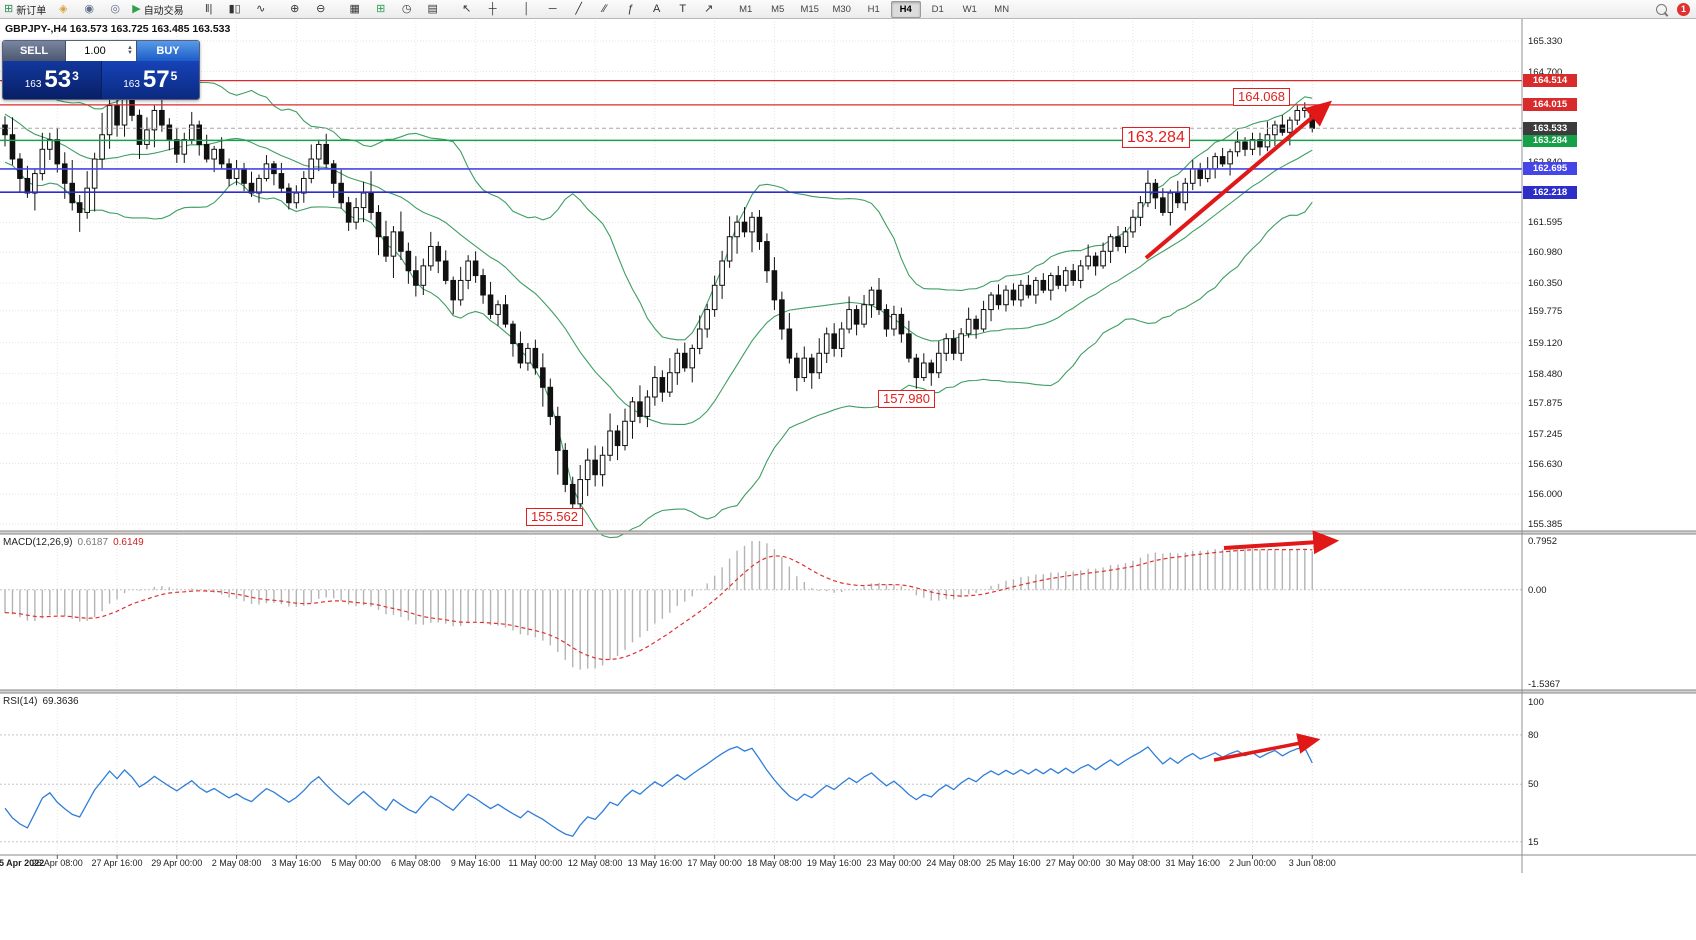  I want to click on toolbar-left-group: ⊞ 新订单 ◈ ◉ ◎ ▶ 自动交易 ‖| ▮▯ ∿ ⊕ ⊖ ▦ ⊞ ◷ ▤ ↖ ┼ │ ─ ╱ ∕∕ ƒ A T ↗, so click(365, 9).